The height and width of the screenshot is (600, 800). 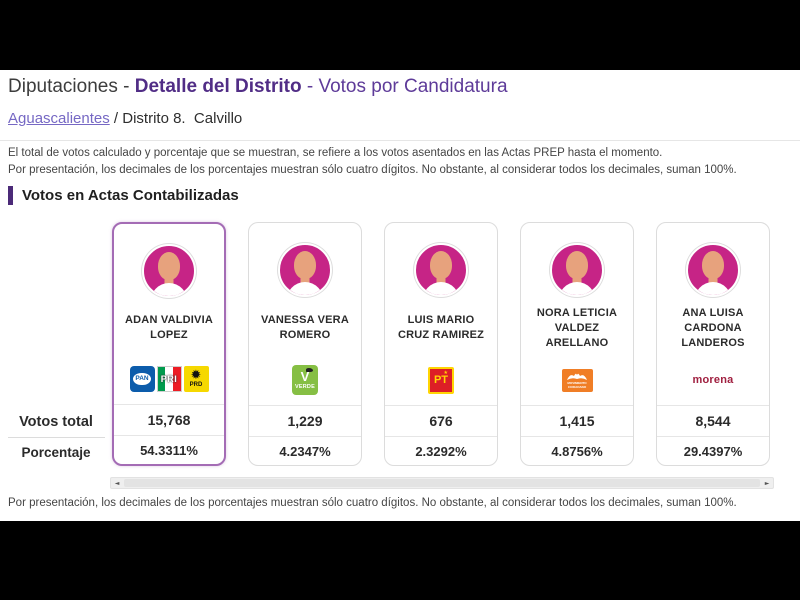 What do you see at coordinates (400, 35) in the screenshot?
I see `letterbox-top` at bounding box center [400, 35].